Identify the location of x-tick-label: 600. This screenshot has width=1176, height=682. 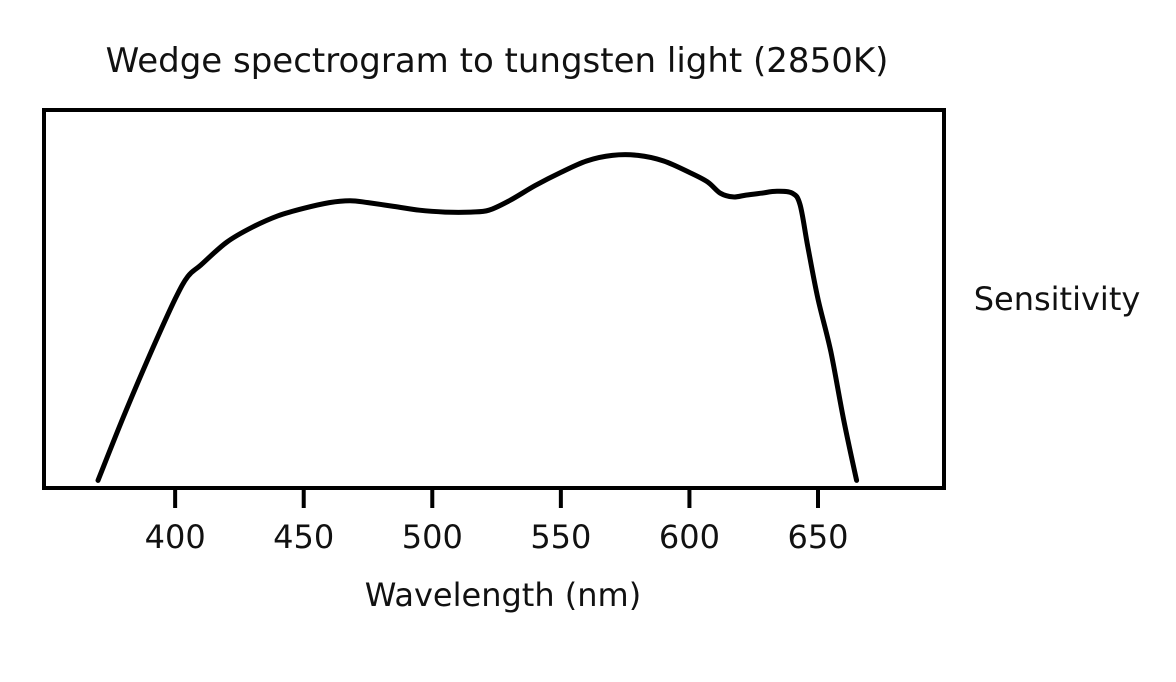
(689, 537).